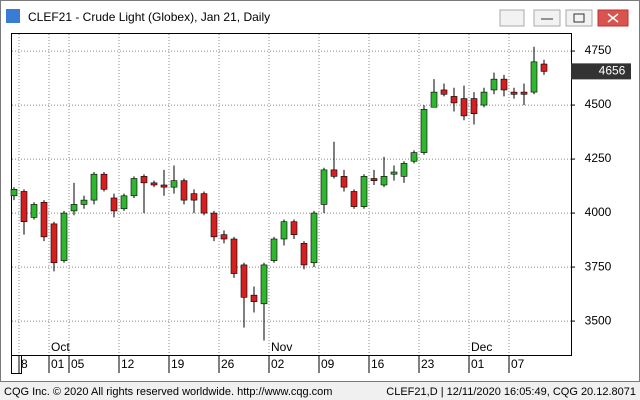 This screenshot has width=640, height=400. I want to click on x-tick-label: 09, so click(328, 364).